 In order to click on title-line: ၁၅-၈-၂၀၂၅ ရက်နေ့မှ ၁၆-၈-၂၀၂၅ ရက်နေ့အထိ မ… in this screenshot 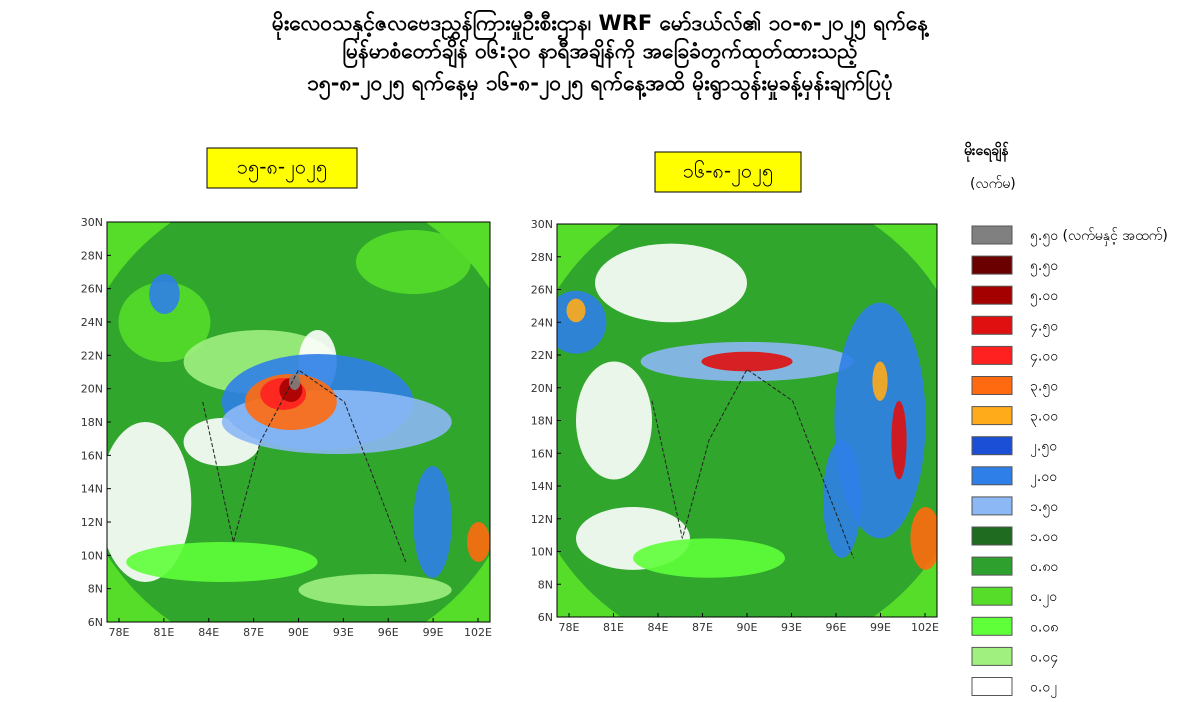, I will do `click(600, 84)`.